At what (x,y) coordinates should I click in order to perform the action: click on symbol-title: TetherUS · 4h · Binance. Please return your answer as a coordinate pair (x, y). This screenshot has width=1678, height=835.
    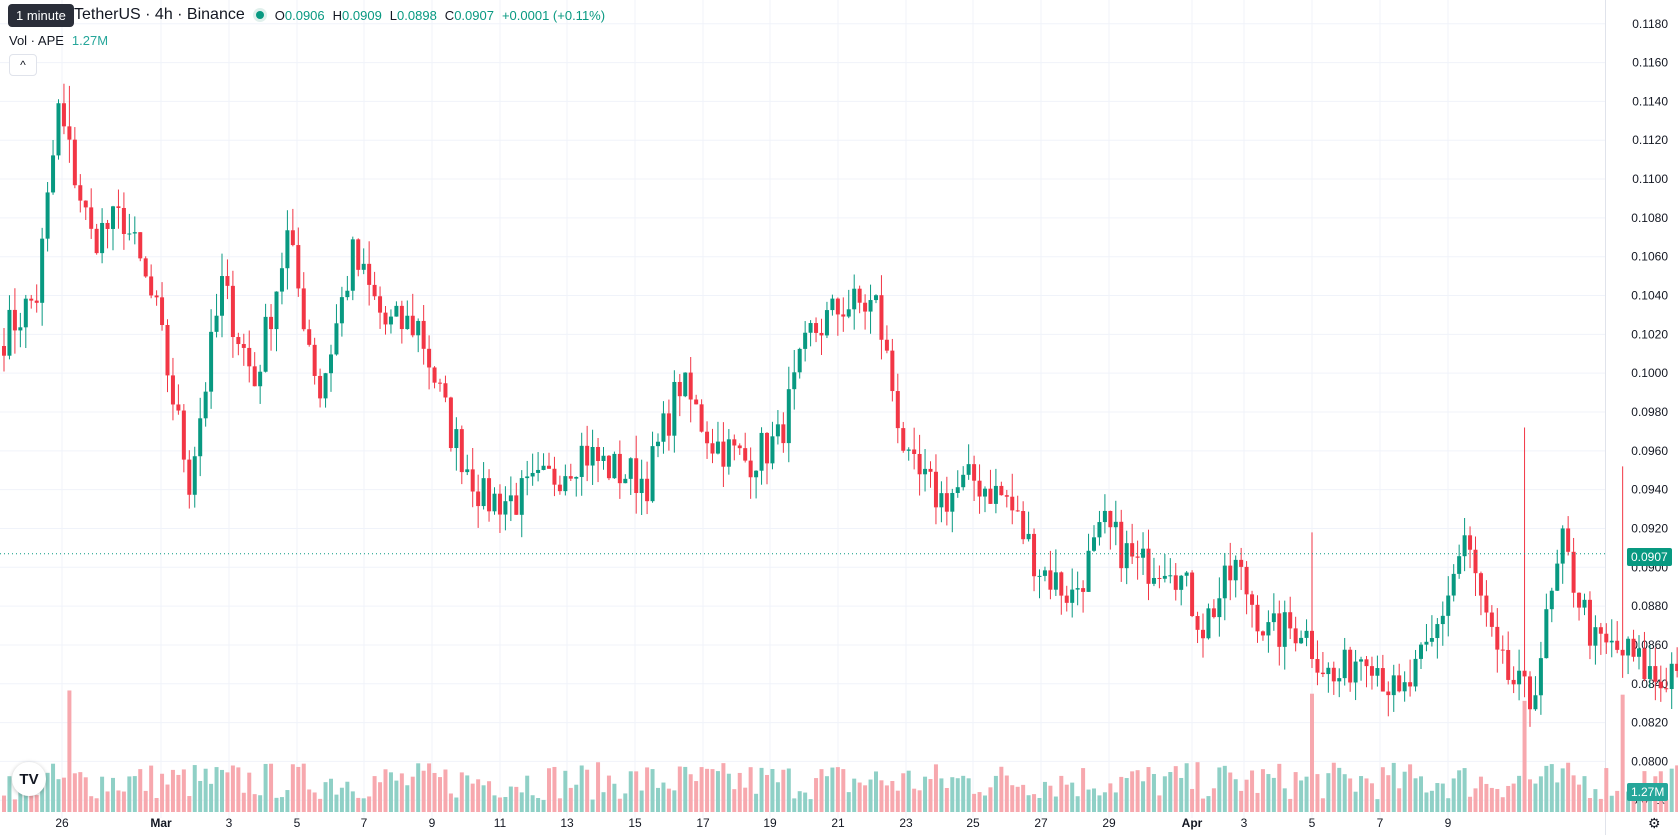
    Looking at the image, I should click on (159, 14).